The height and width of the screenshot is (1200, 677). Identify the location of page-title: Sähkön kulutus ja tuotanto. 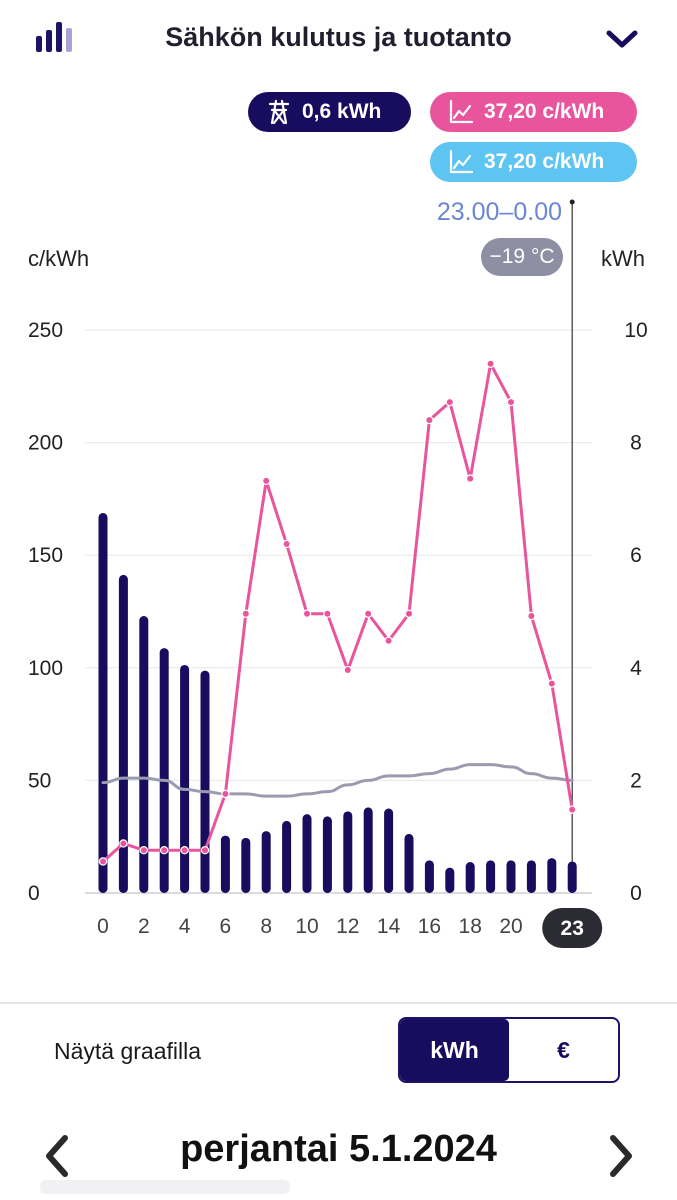
(338, 37).